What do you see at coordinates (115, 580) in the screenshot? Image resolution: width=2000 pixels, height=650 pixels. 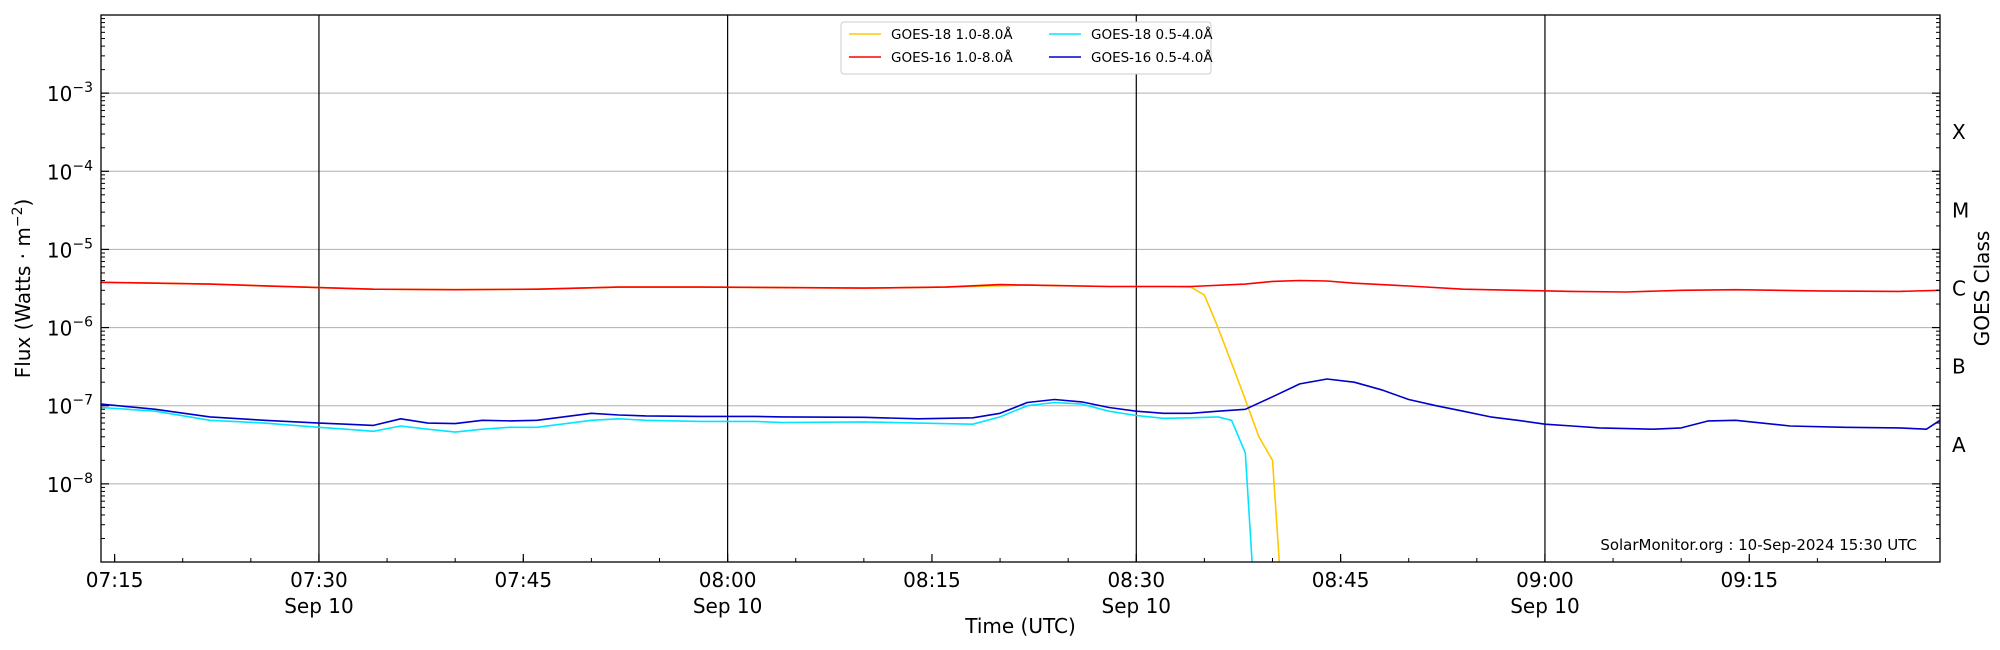 I see `x-tick-time: 07:15` at bounding box center [115, 580].